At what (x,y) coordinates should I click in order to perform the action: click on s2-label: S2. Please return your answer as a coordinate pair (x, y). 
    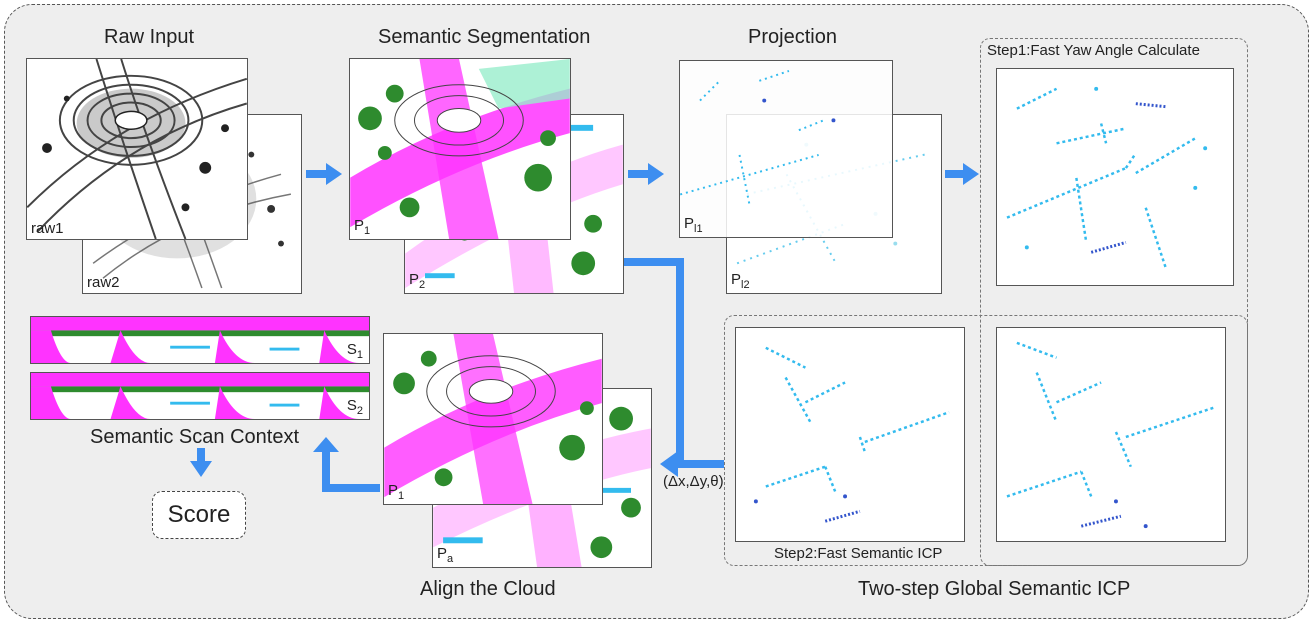
    Looking at the image, I should click on (354, 407).